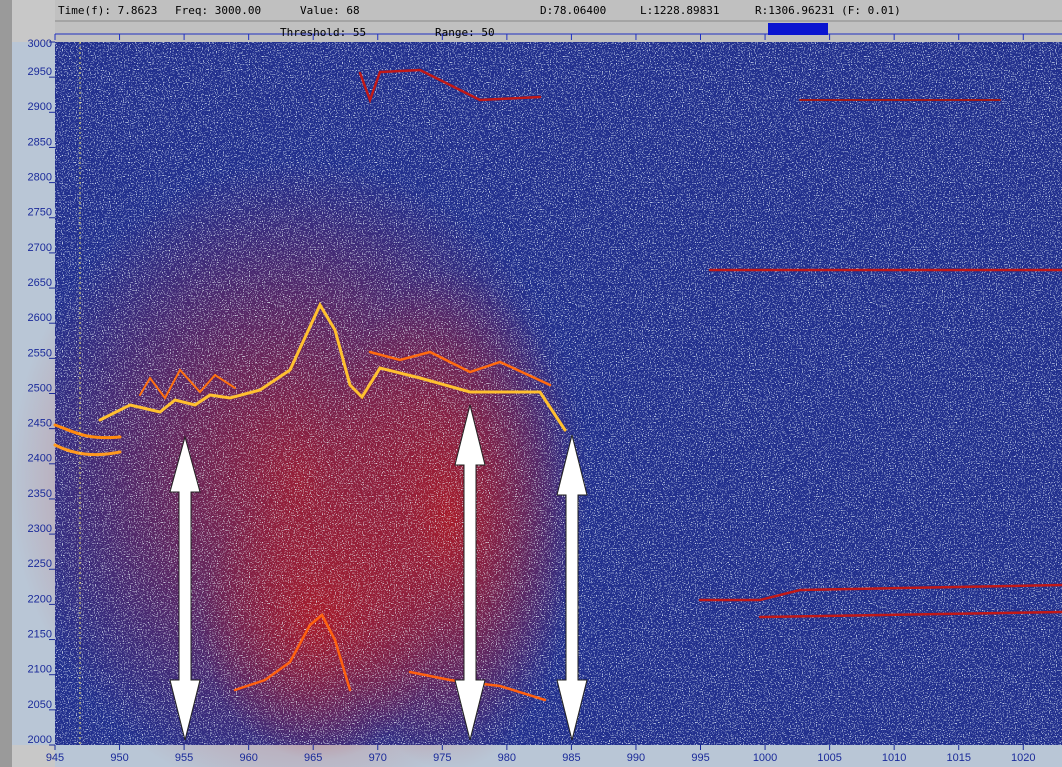 The width and height of the screenshot is (1062, 767). Describe the element at coordinates (119, 758) in the screenshot. I see `x-tick-label: 950` at that location.